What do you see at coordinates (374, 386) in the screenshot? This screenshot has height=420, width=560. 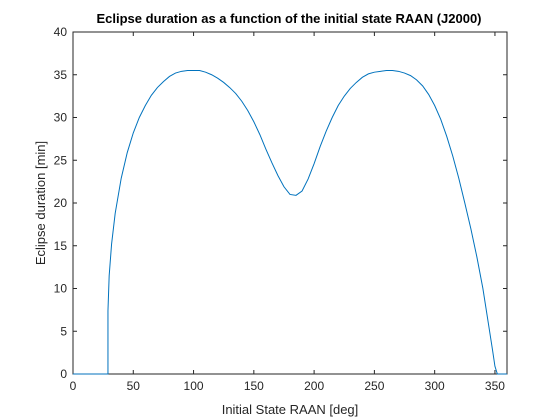 I see `x-tick-label: 250` at bounding box center [374, 386].